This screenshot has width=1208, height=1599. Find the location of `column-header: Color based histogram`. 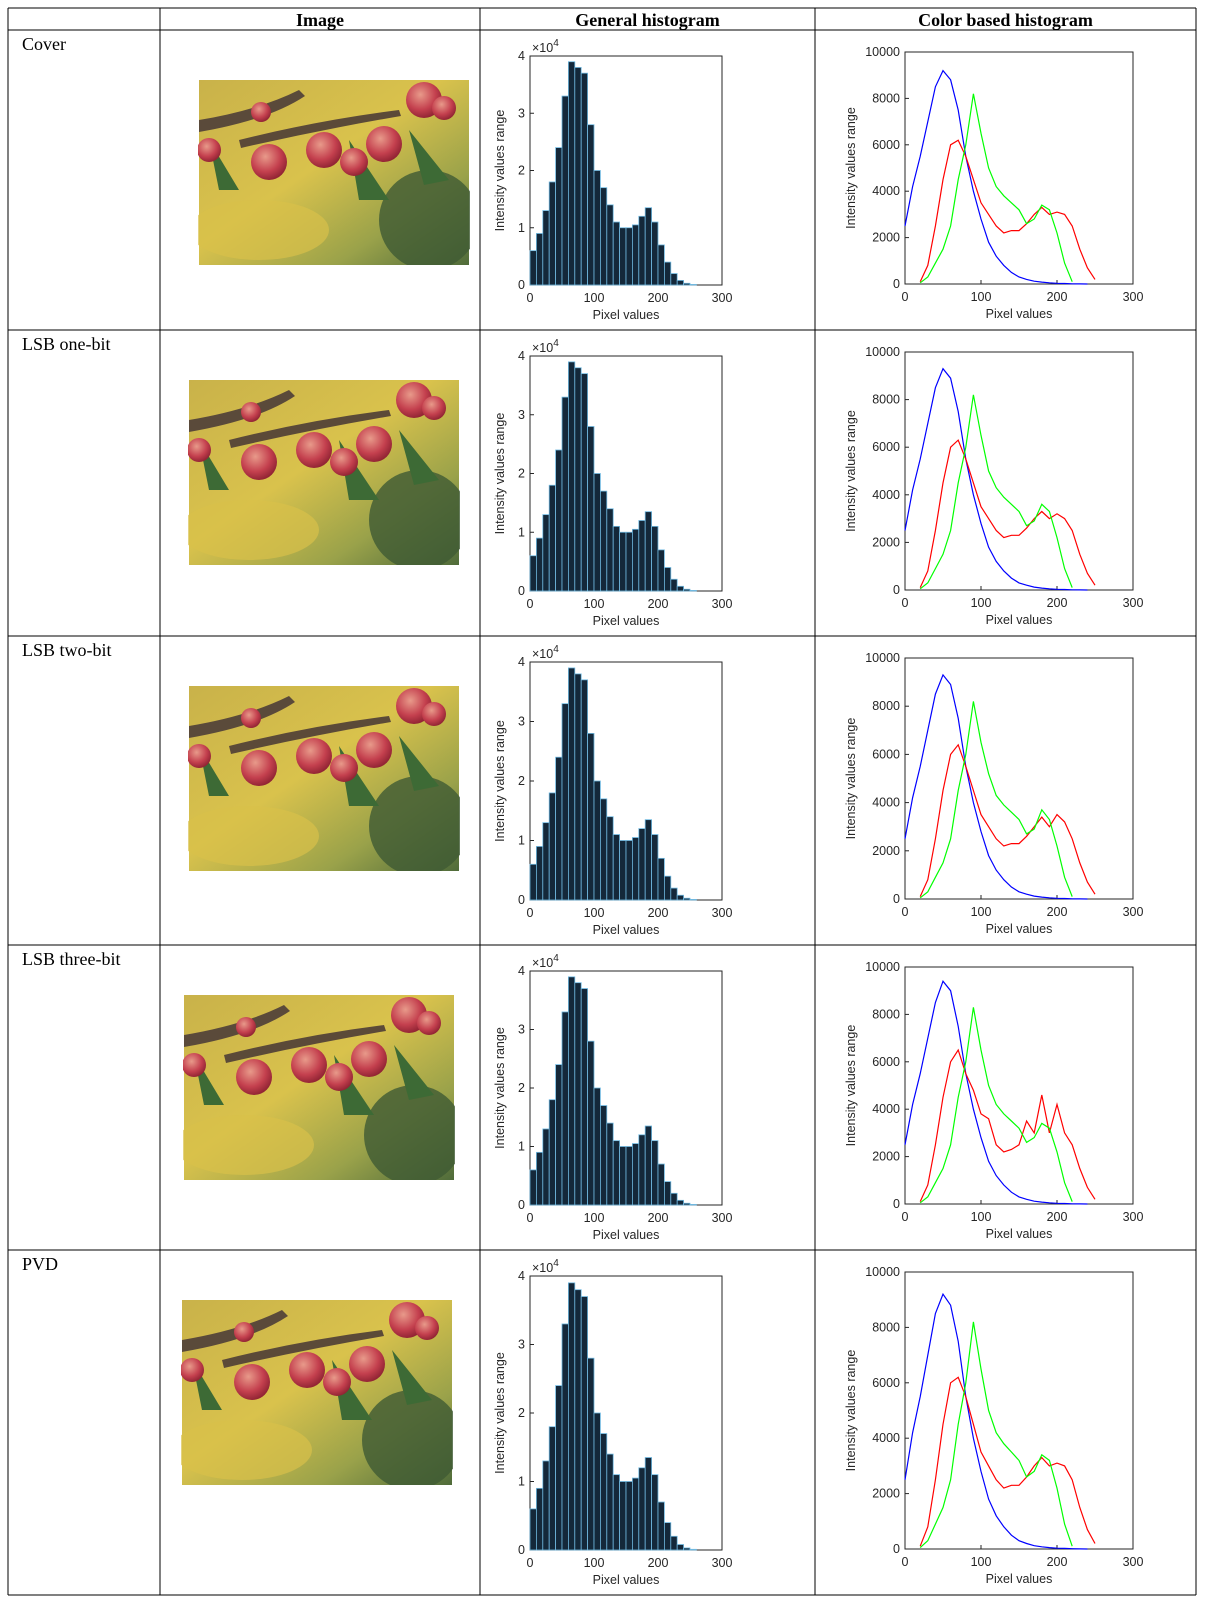

column-header: Color based histogram is located at coordinates (1005, 20).